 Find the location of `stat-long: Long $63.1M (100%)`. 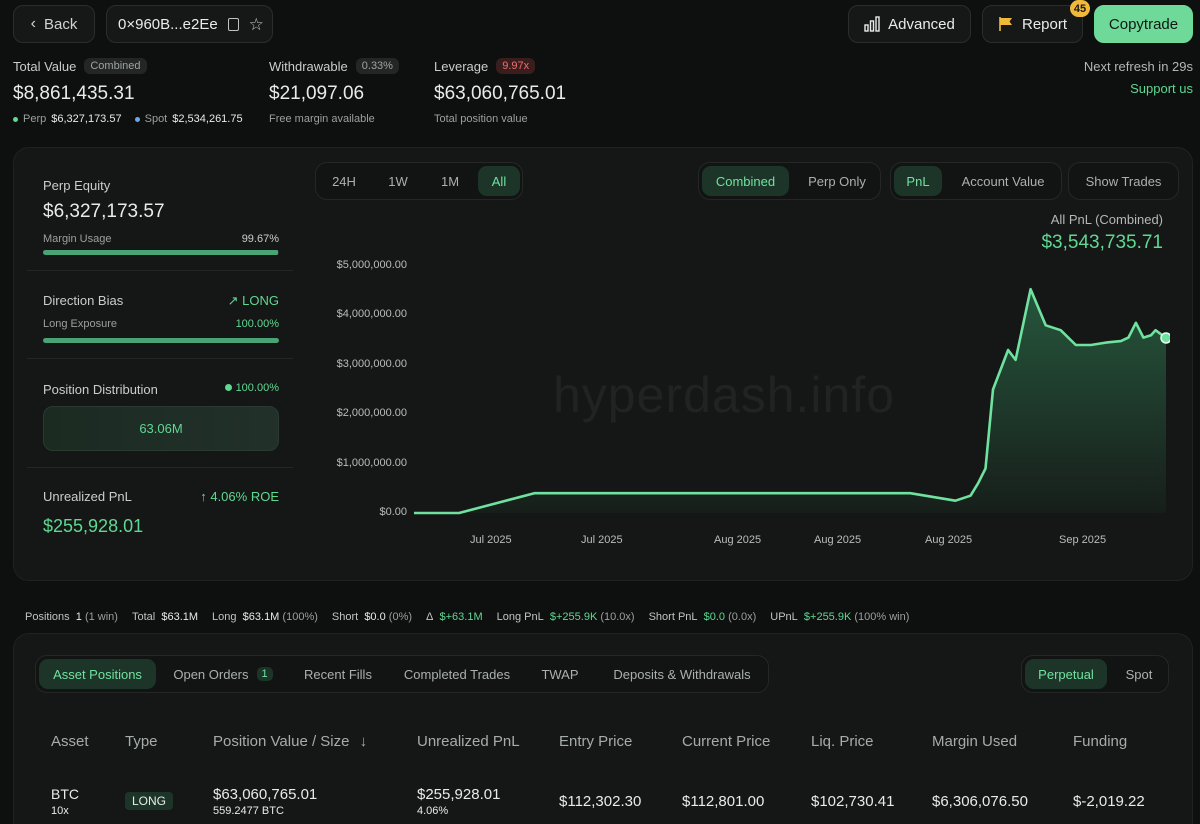

stat-long: Long $63.1M (100%) is located at coordinates (265, 617).